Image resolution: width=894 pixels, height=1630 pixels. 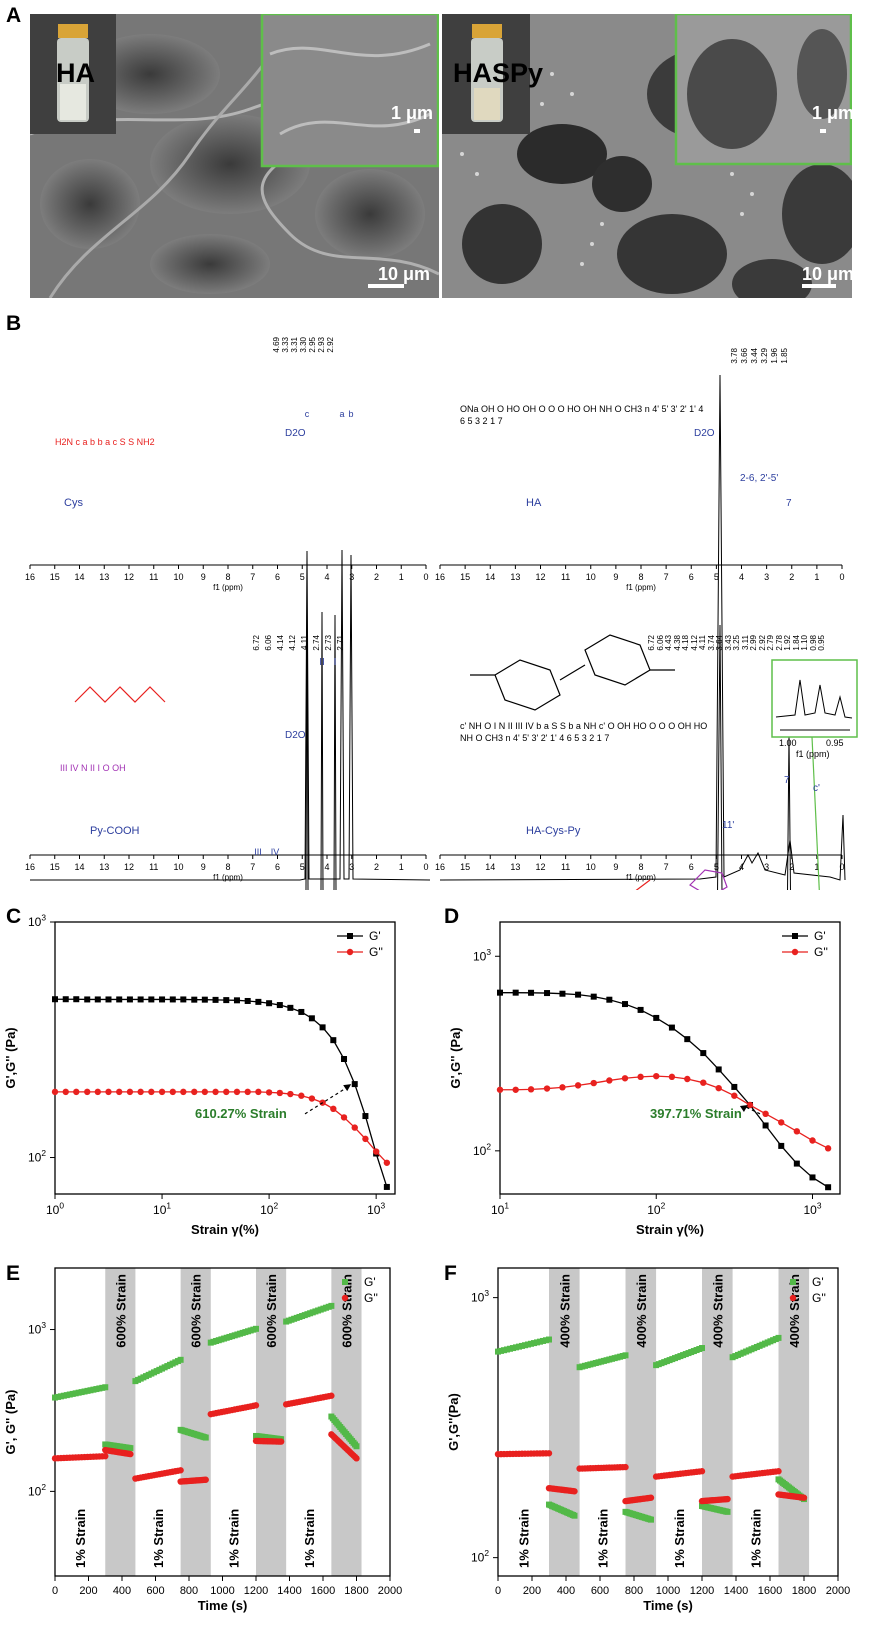 I want to click on x-tick-label: 1400, so click(x=289, y=1591).